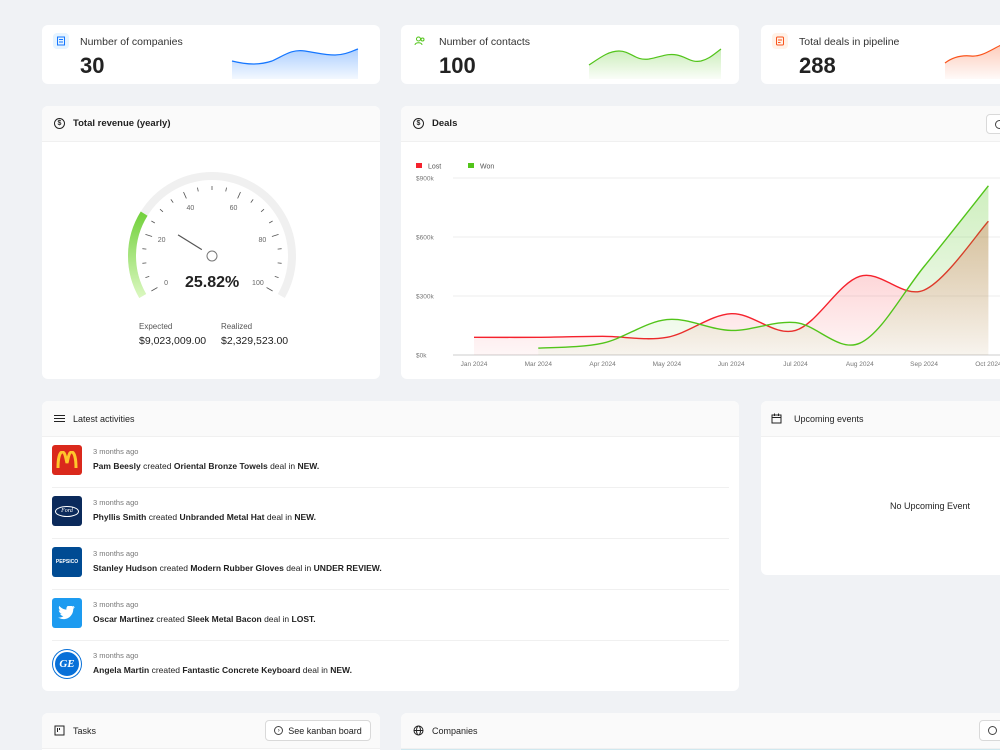 The height and width of the screenshot is (750, 1000). I want to click on activity-deal: Modern Rubber Gloves, so click(237, 568).